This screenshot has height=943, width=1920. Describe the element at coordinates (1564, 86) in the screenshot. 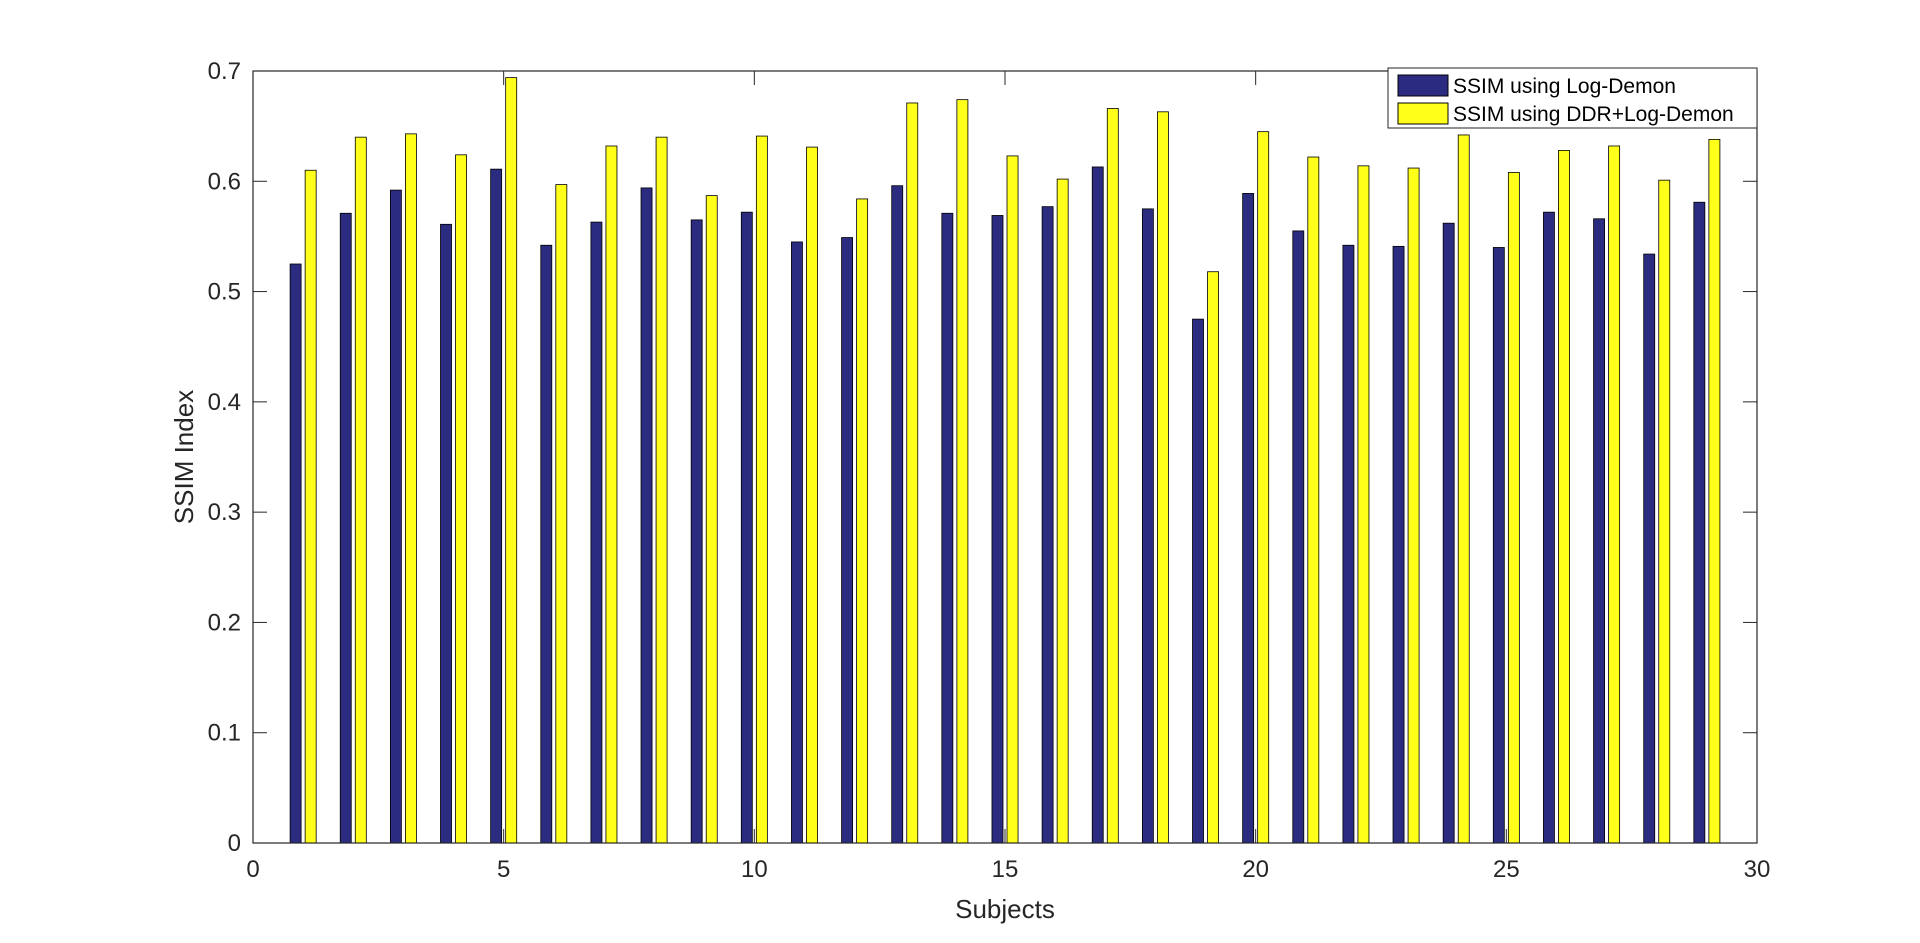

I see `legend-label-log-demon: SSIM using Log-Demon` at that location.